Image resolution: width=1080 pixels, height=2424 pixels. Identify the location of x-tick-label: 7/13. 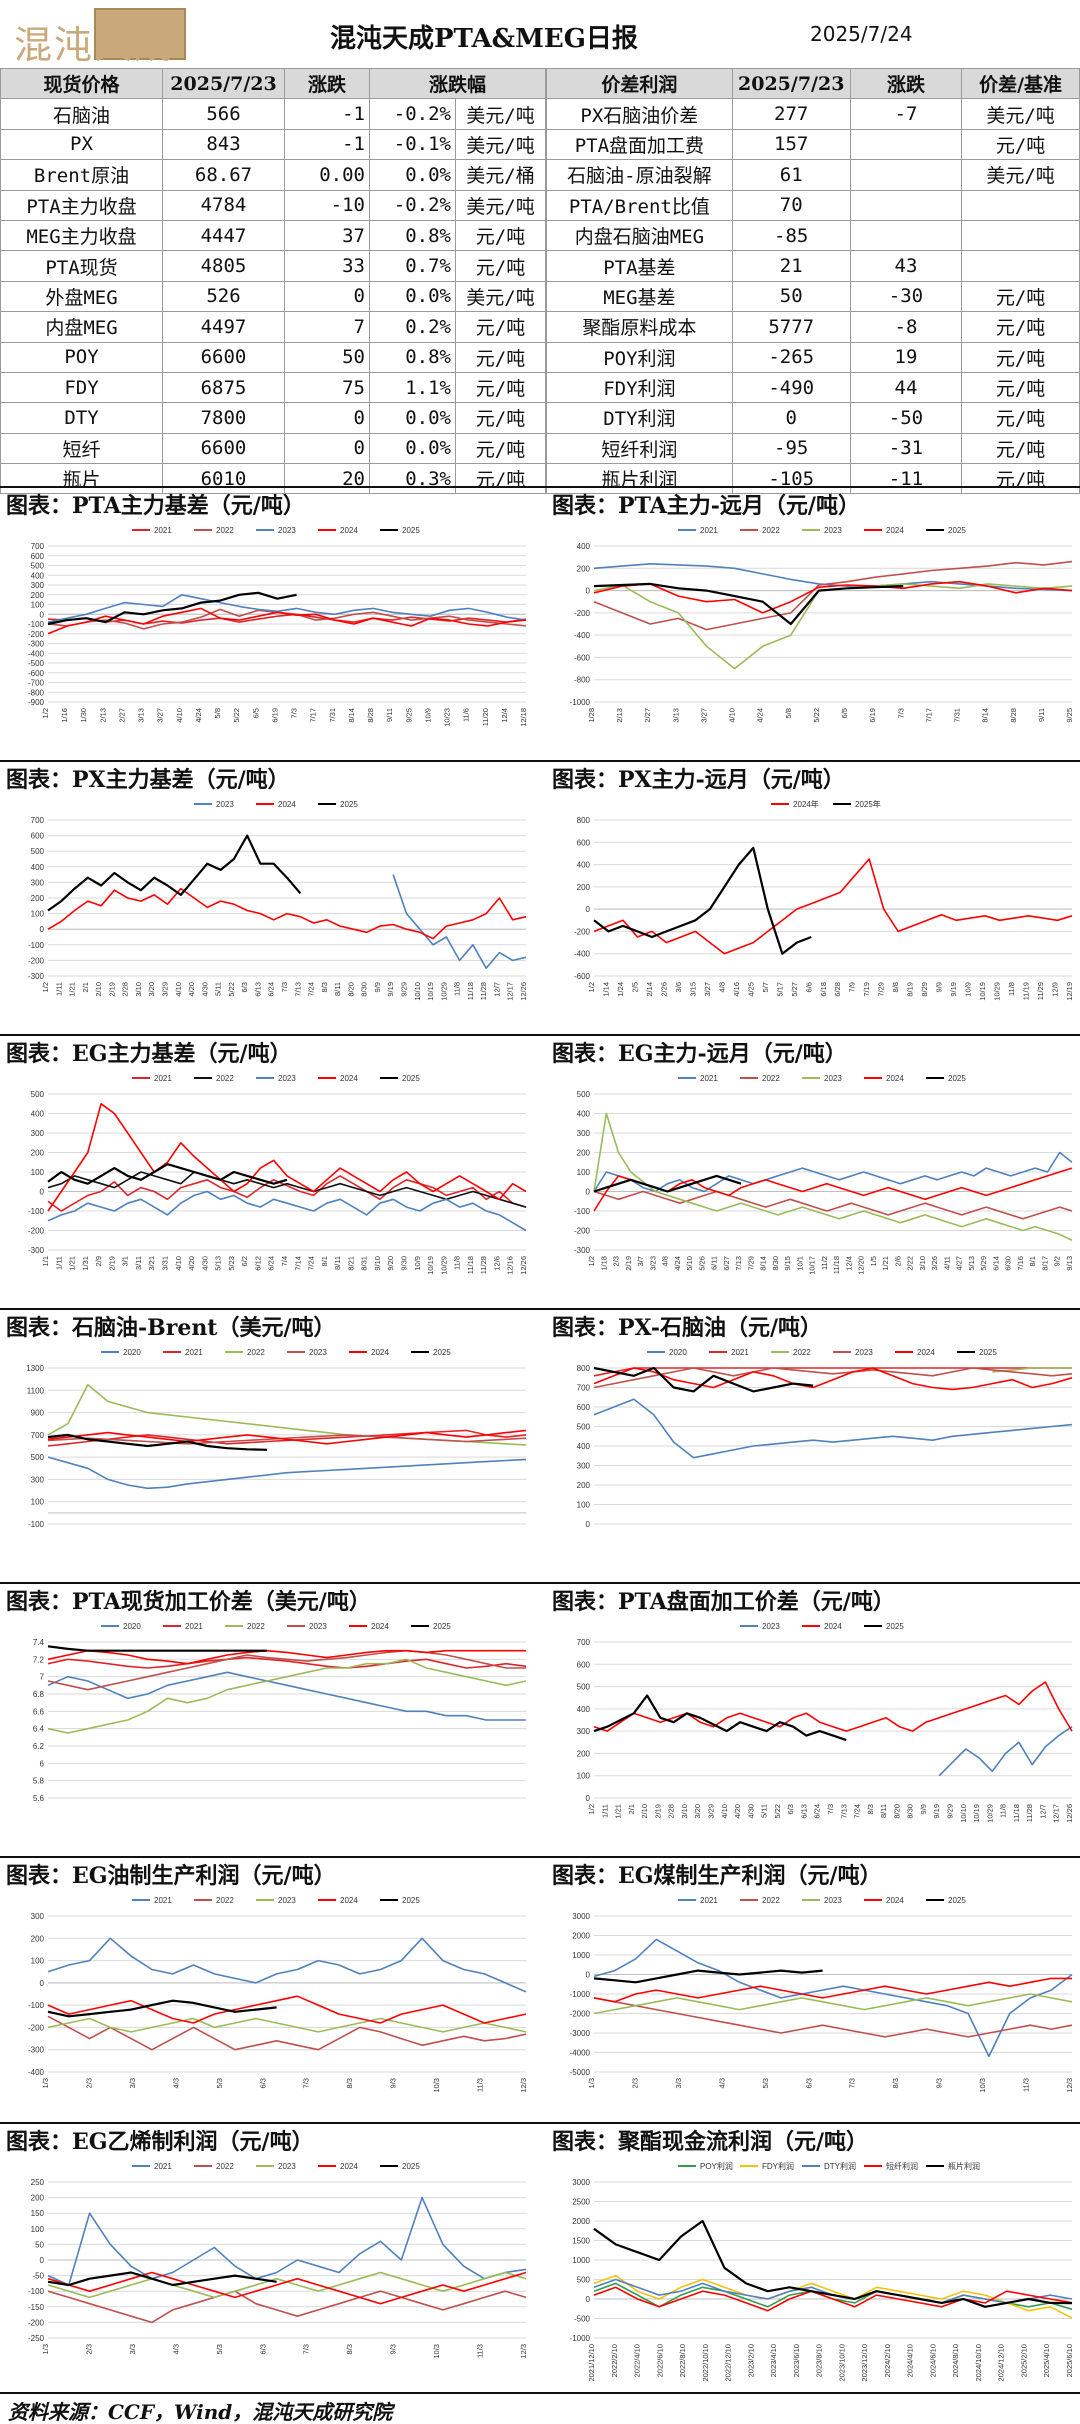
(297, 989).